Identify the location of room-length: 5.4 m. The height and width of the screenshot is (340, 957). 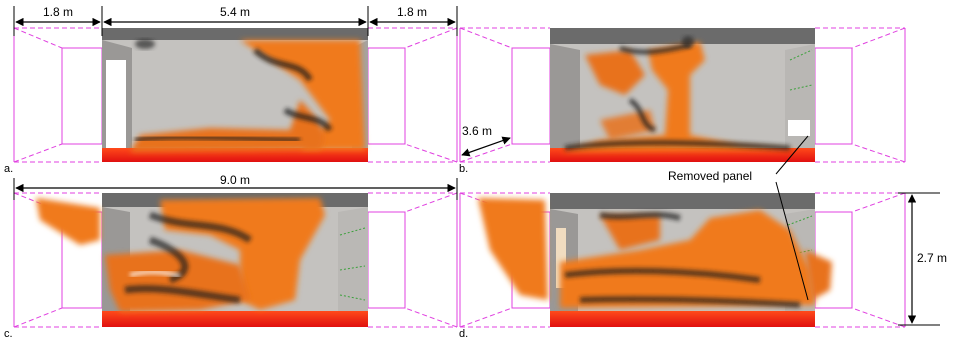
(235, 12).